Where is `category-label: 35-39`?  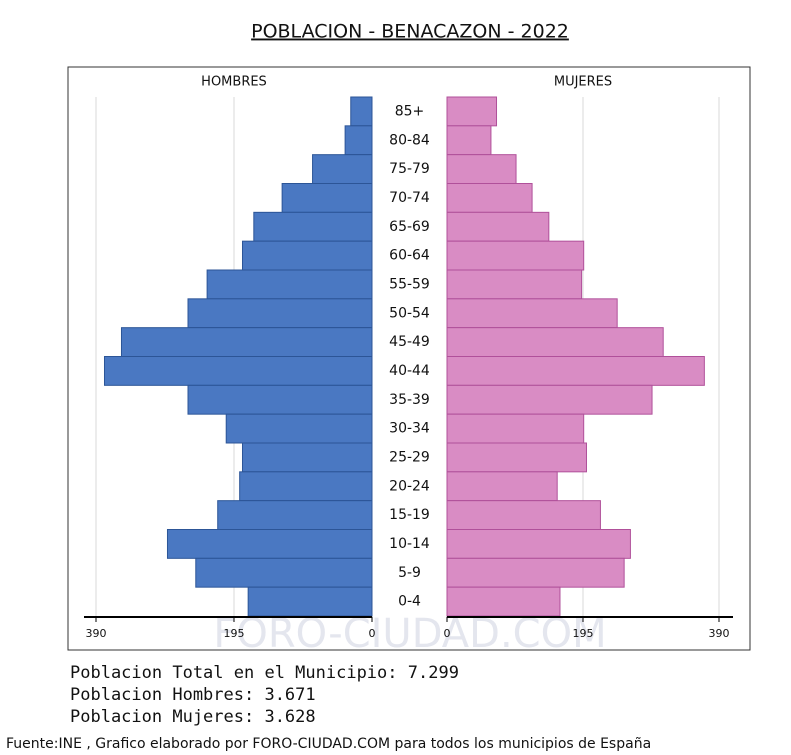 category-label: 35-39 is located at coordinates (409, 400).